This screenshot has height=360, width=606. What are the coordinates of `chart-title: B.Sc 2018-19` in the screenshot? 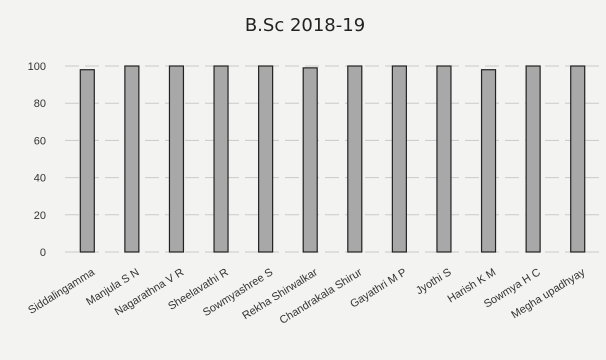 It's located at (305, 25).